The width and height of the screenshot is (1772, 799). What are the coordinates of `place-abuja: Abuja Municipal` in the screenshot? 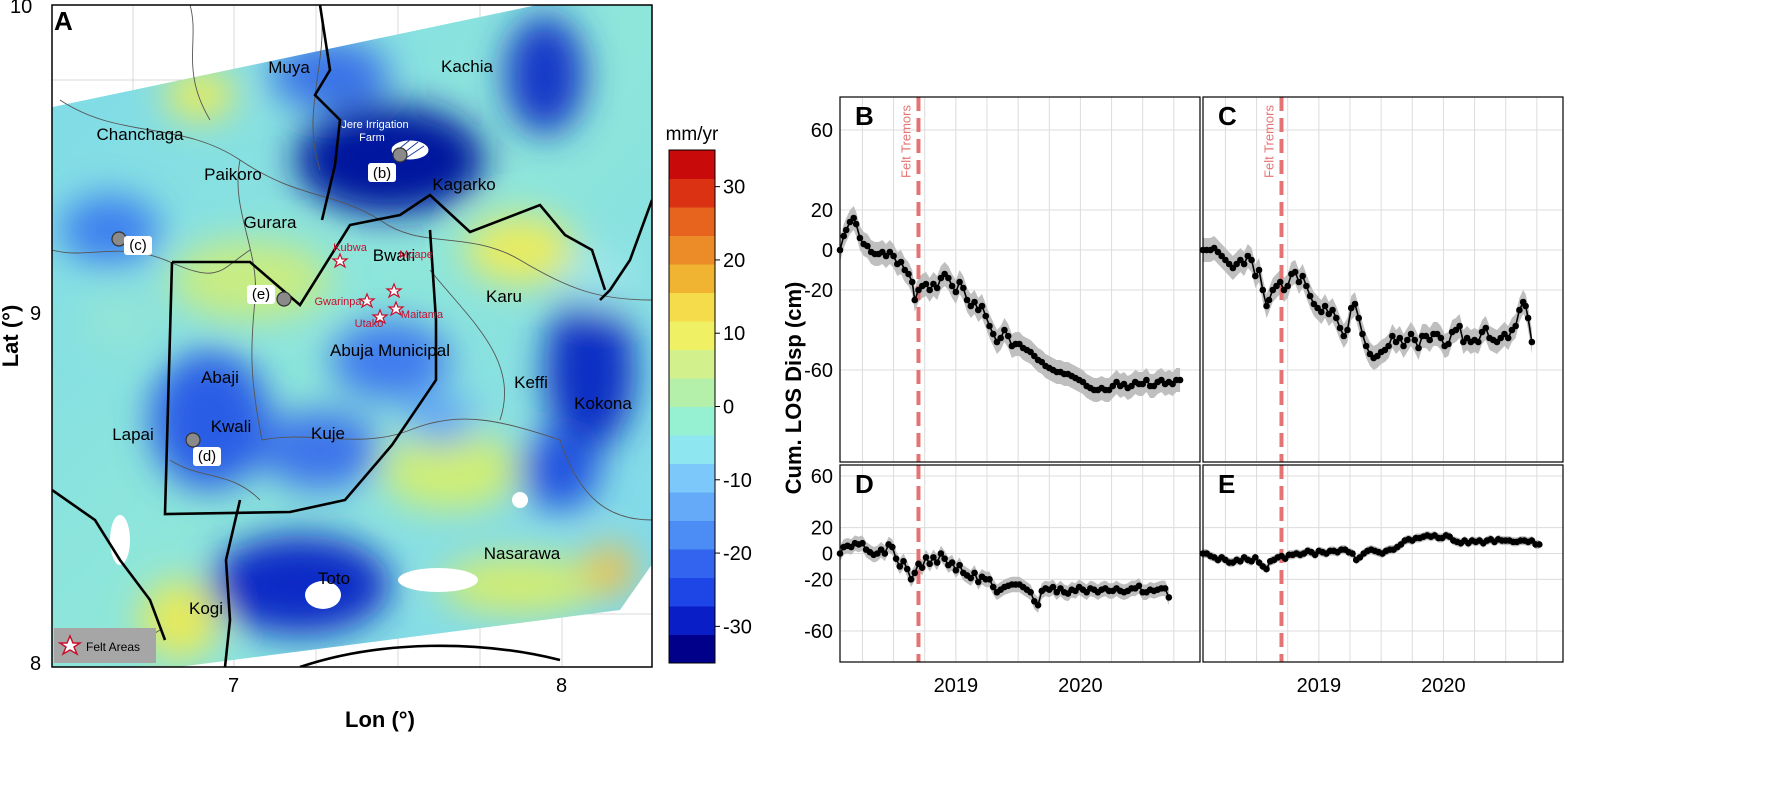 It's located at (390, 350).